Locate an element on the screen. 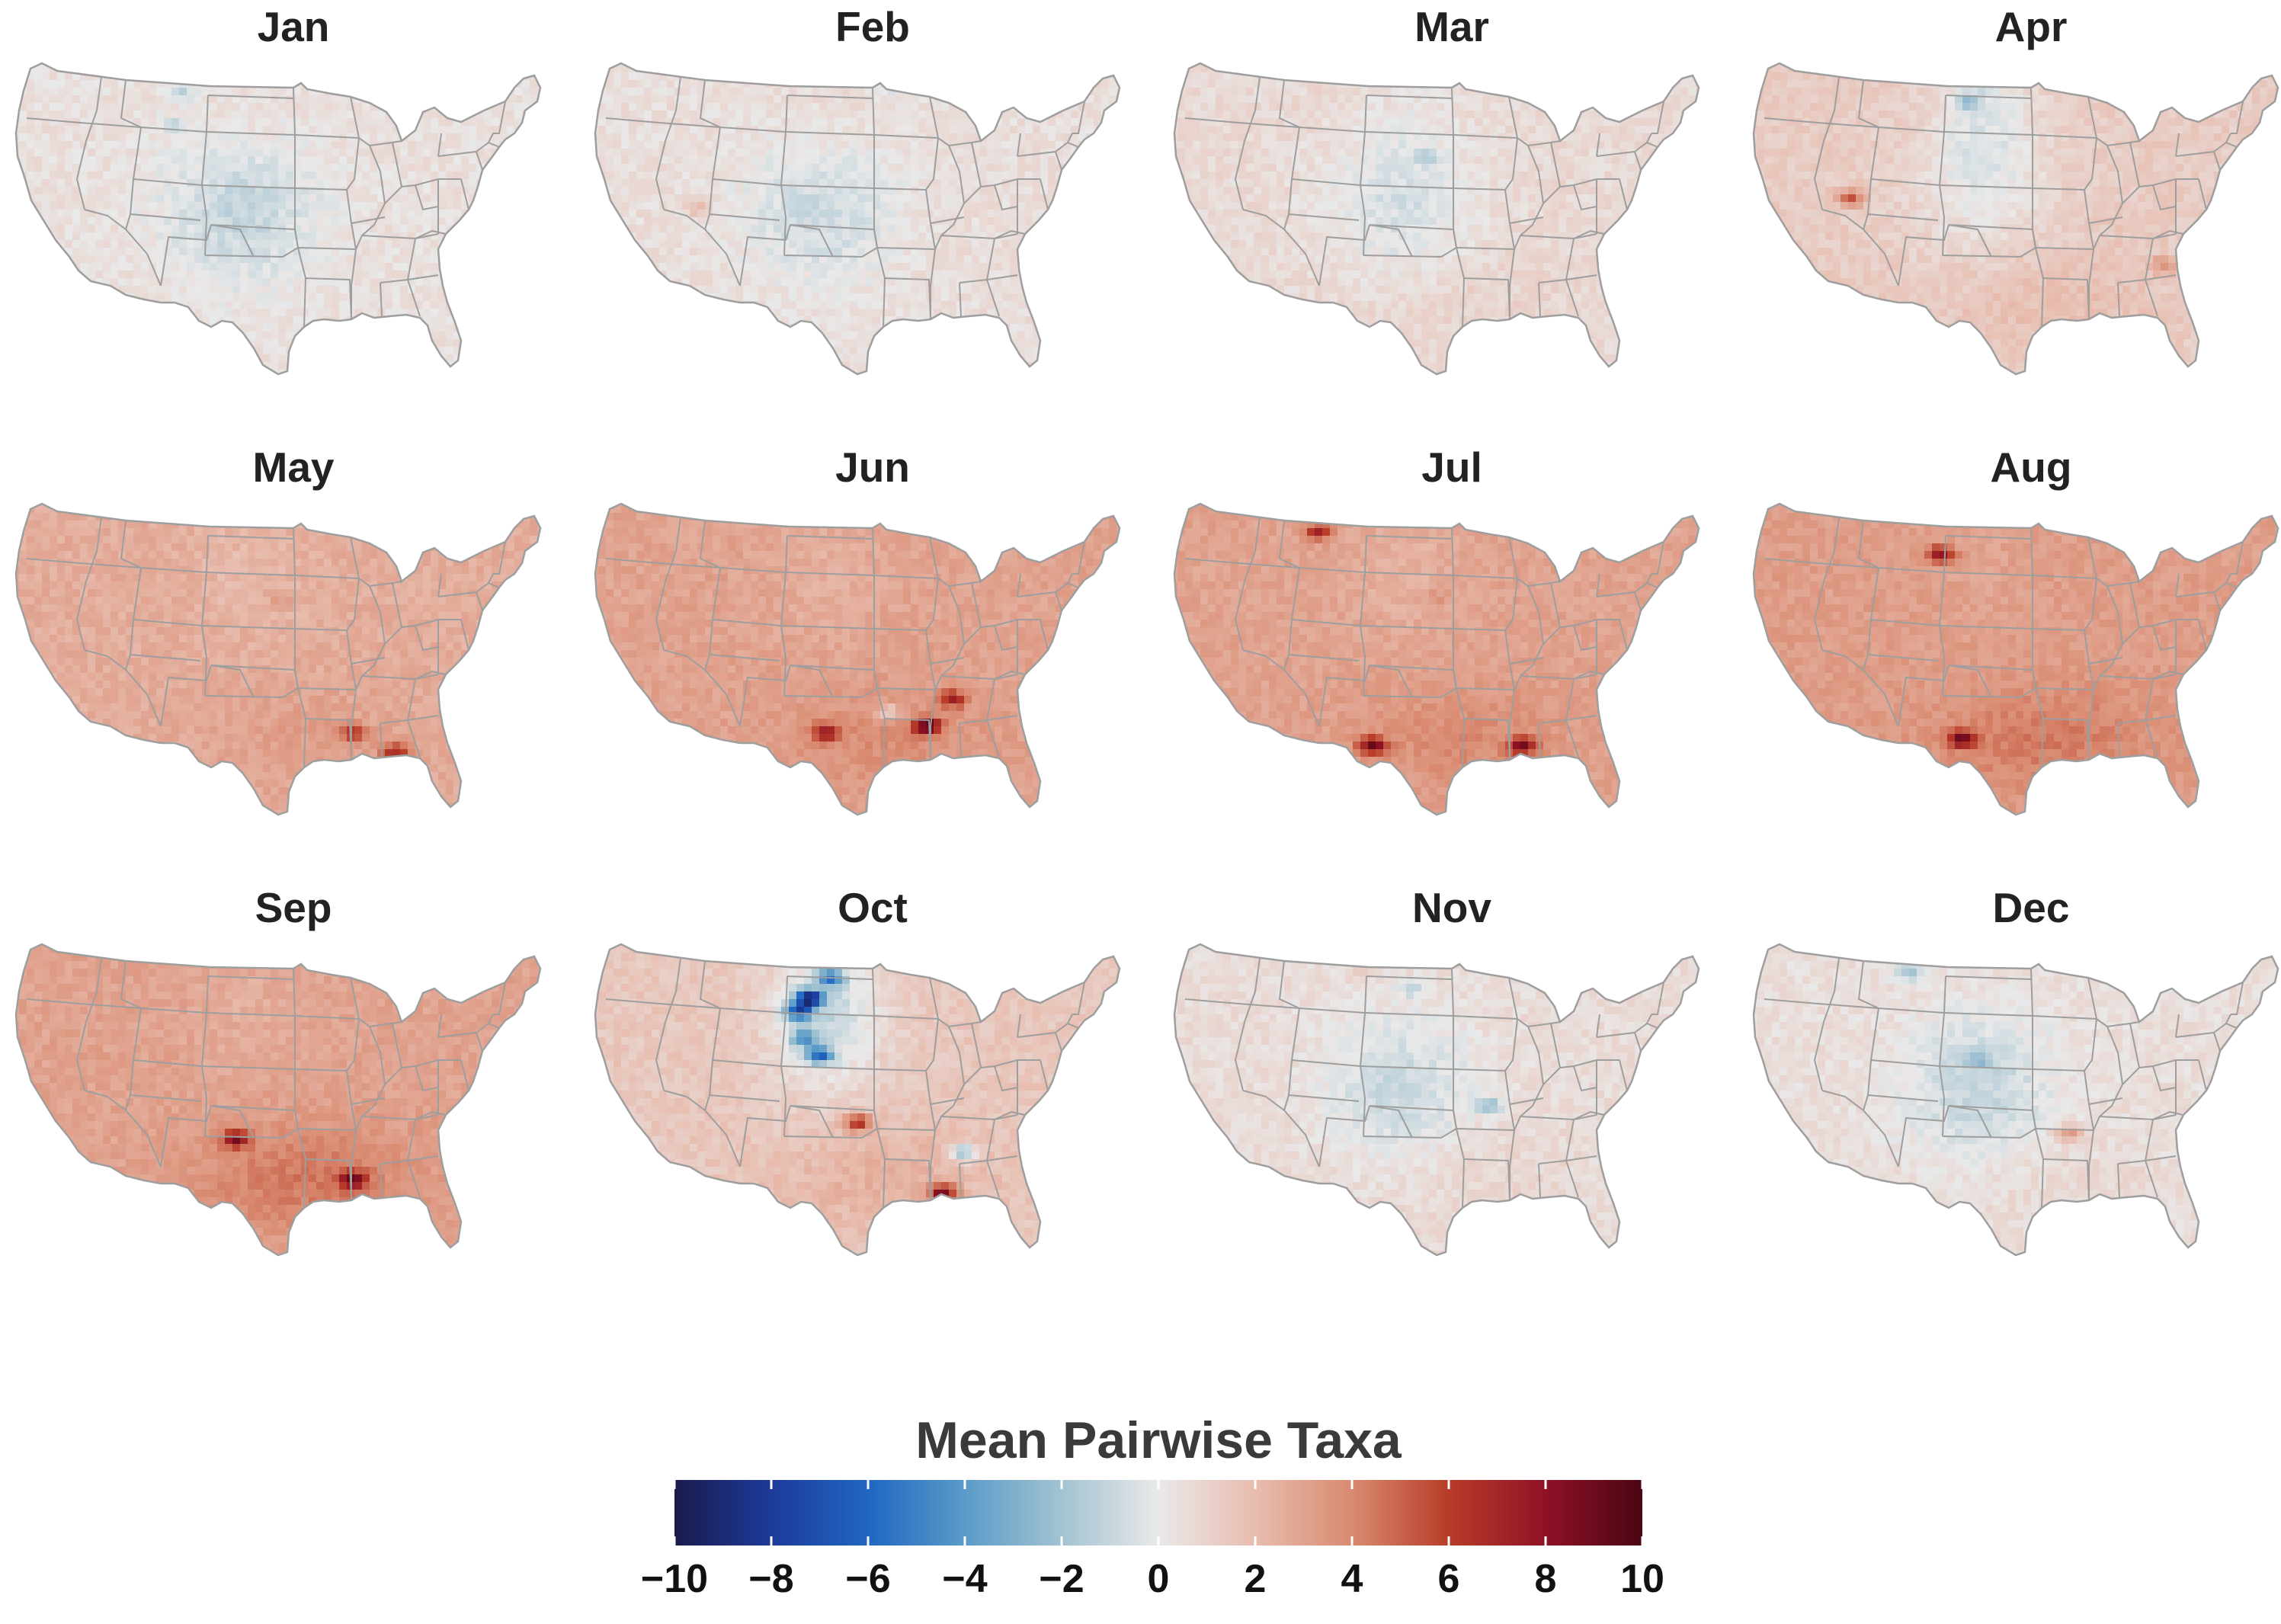 The width and height of the screenshot is (2281, 1624). map-panel-jun: Jun is located at coordinates (873, 657).